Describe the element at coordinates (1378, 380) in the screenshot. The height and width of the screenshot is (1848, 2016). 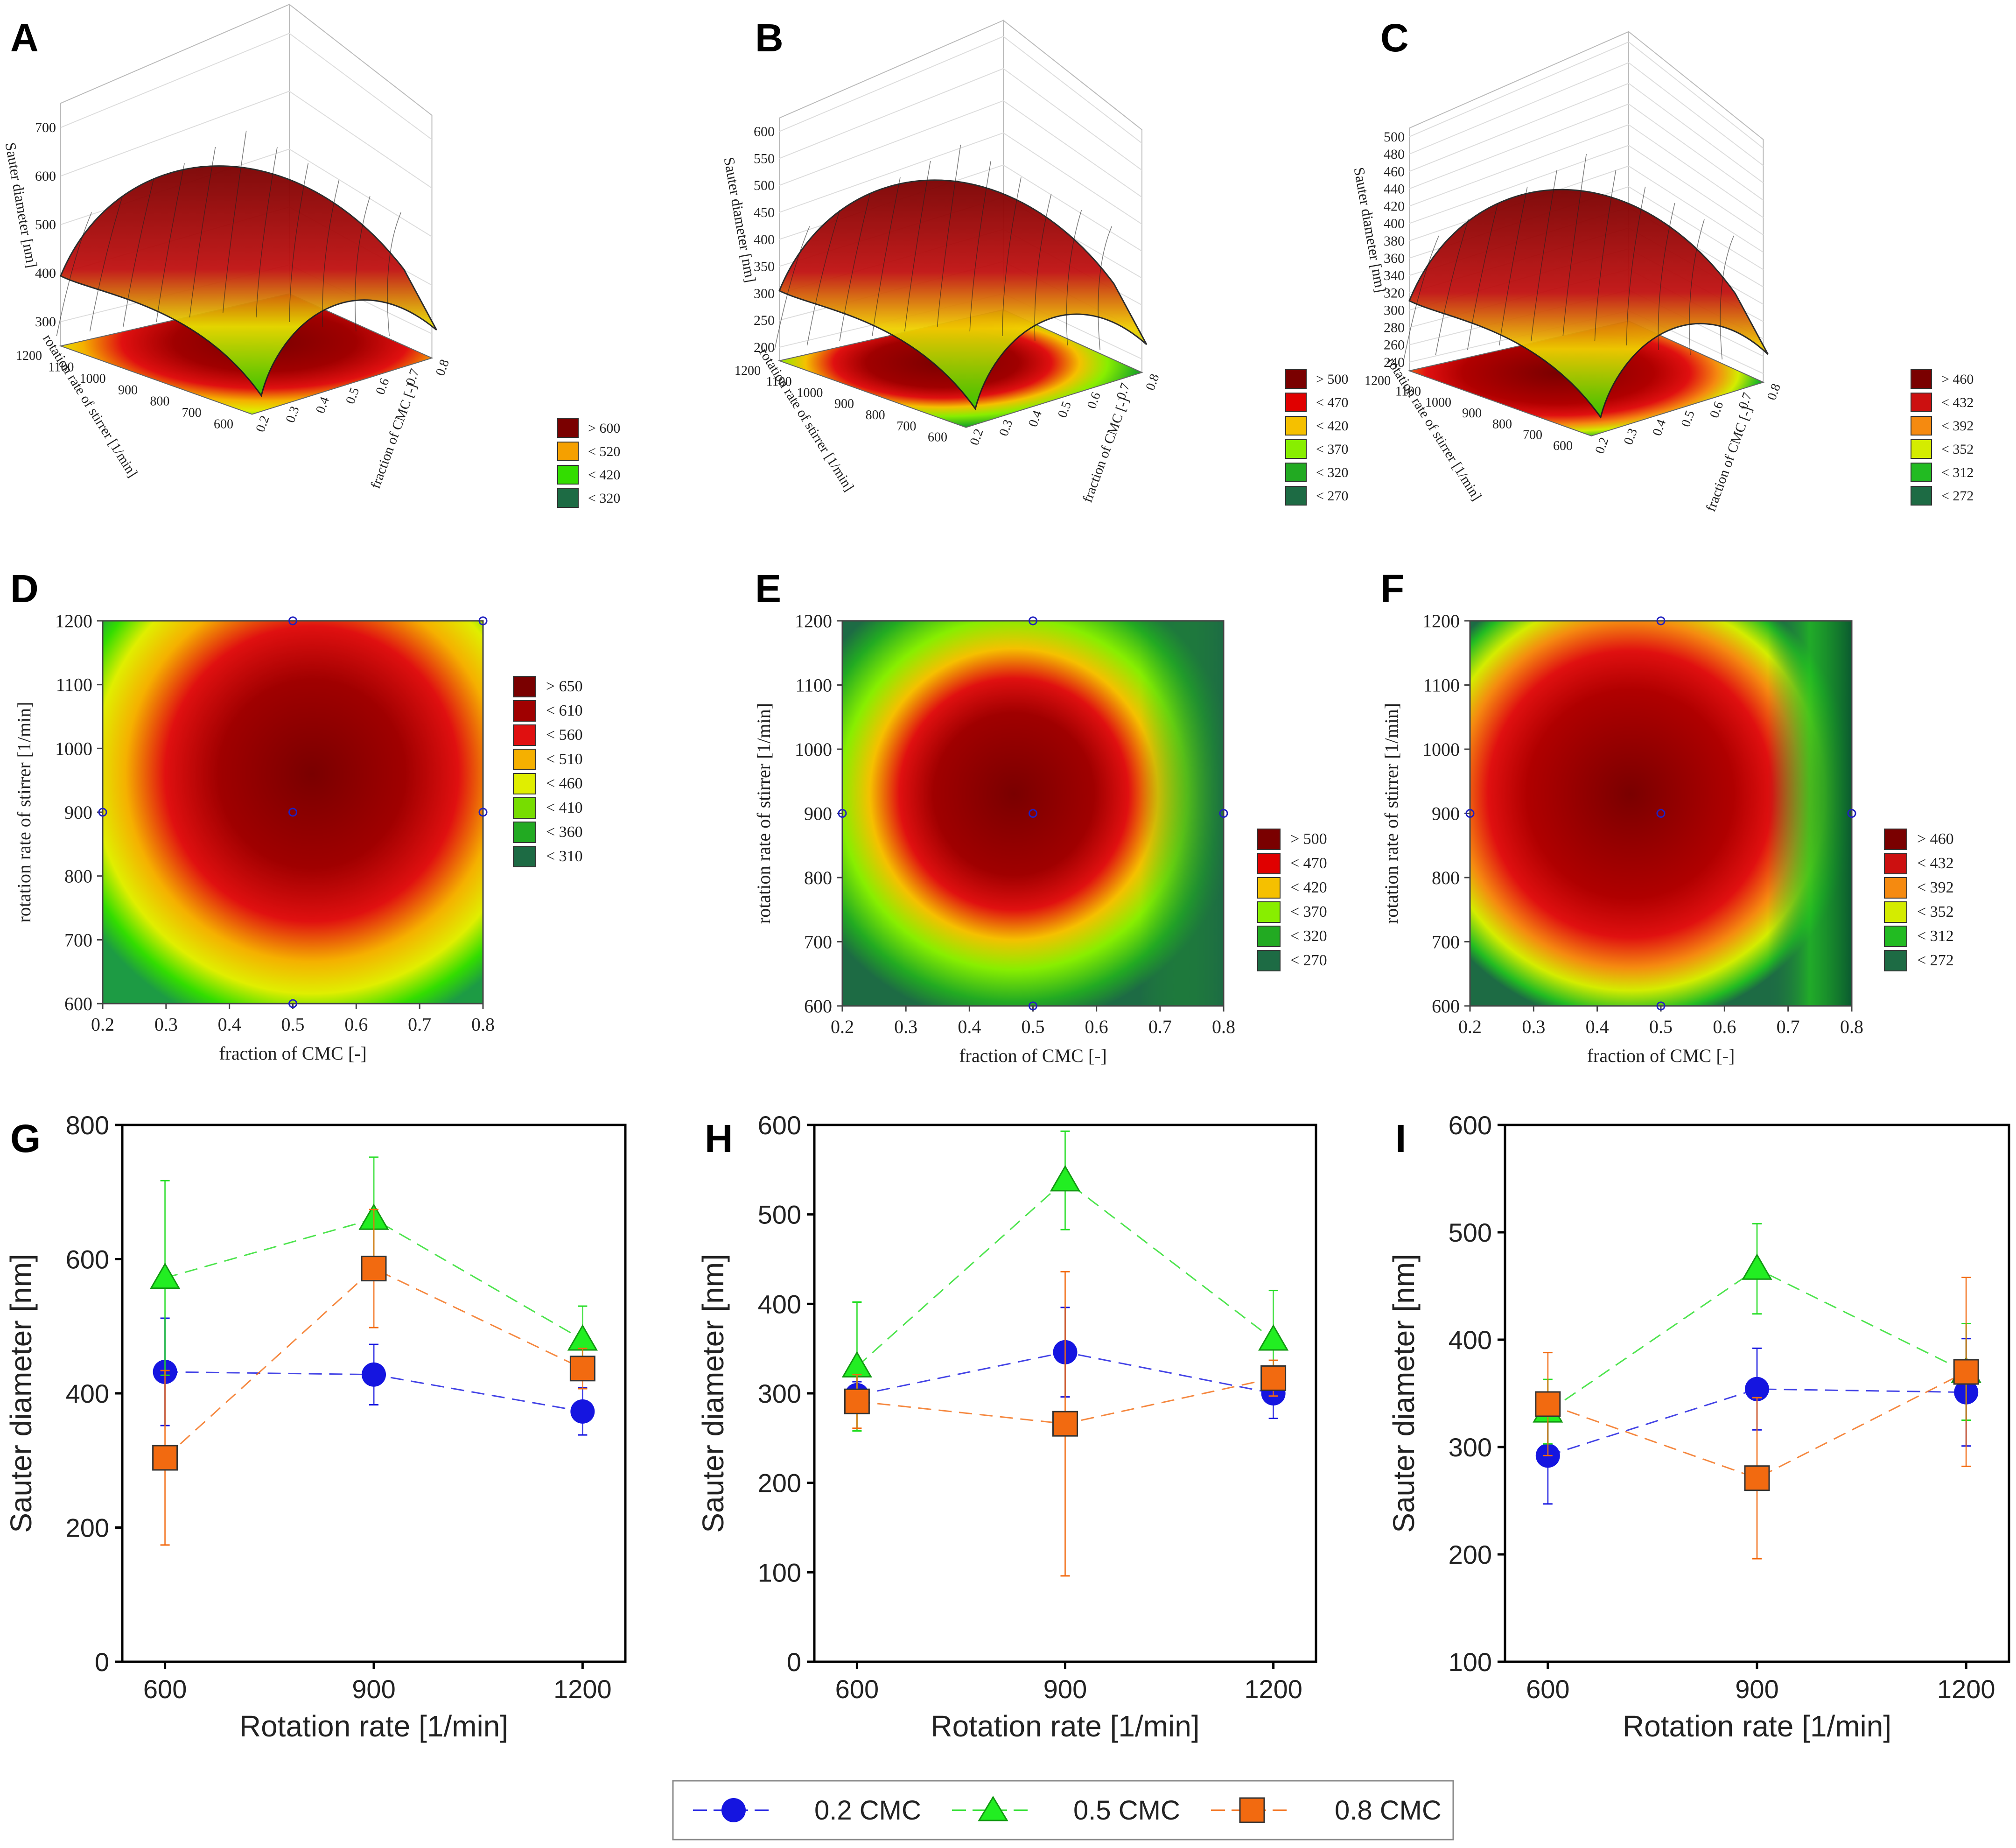
I see `y-tick-label-c: 1200` at that location.